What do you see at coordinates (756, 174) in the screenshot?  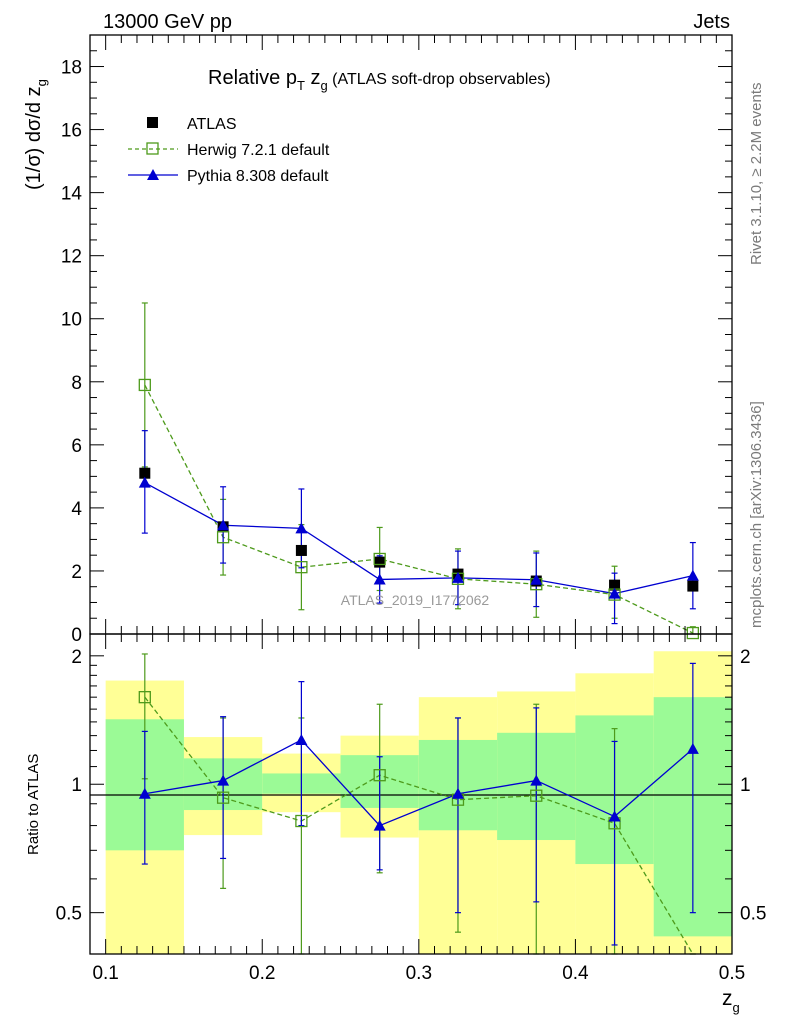 I see `rivet-version-label: Rivet 3.1.10, ≥ 2.2M events` at bounding box center [756, 174].